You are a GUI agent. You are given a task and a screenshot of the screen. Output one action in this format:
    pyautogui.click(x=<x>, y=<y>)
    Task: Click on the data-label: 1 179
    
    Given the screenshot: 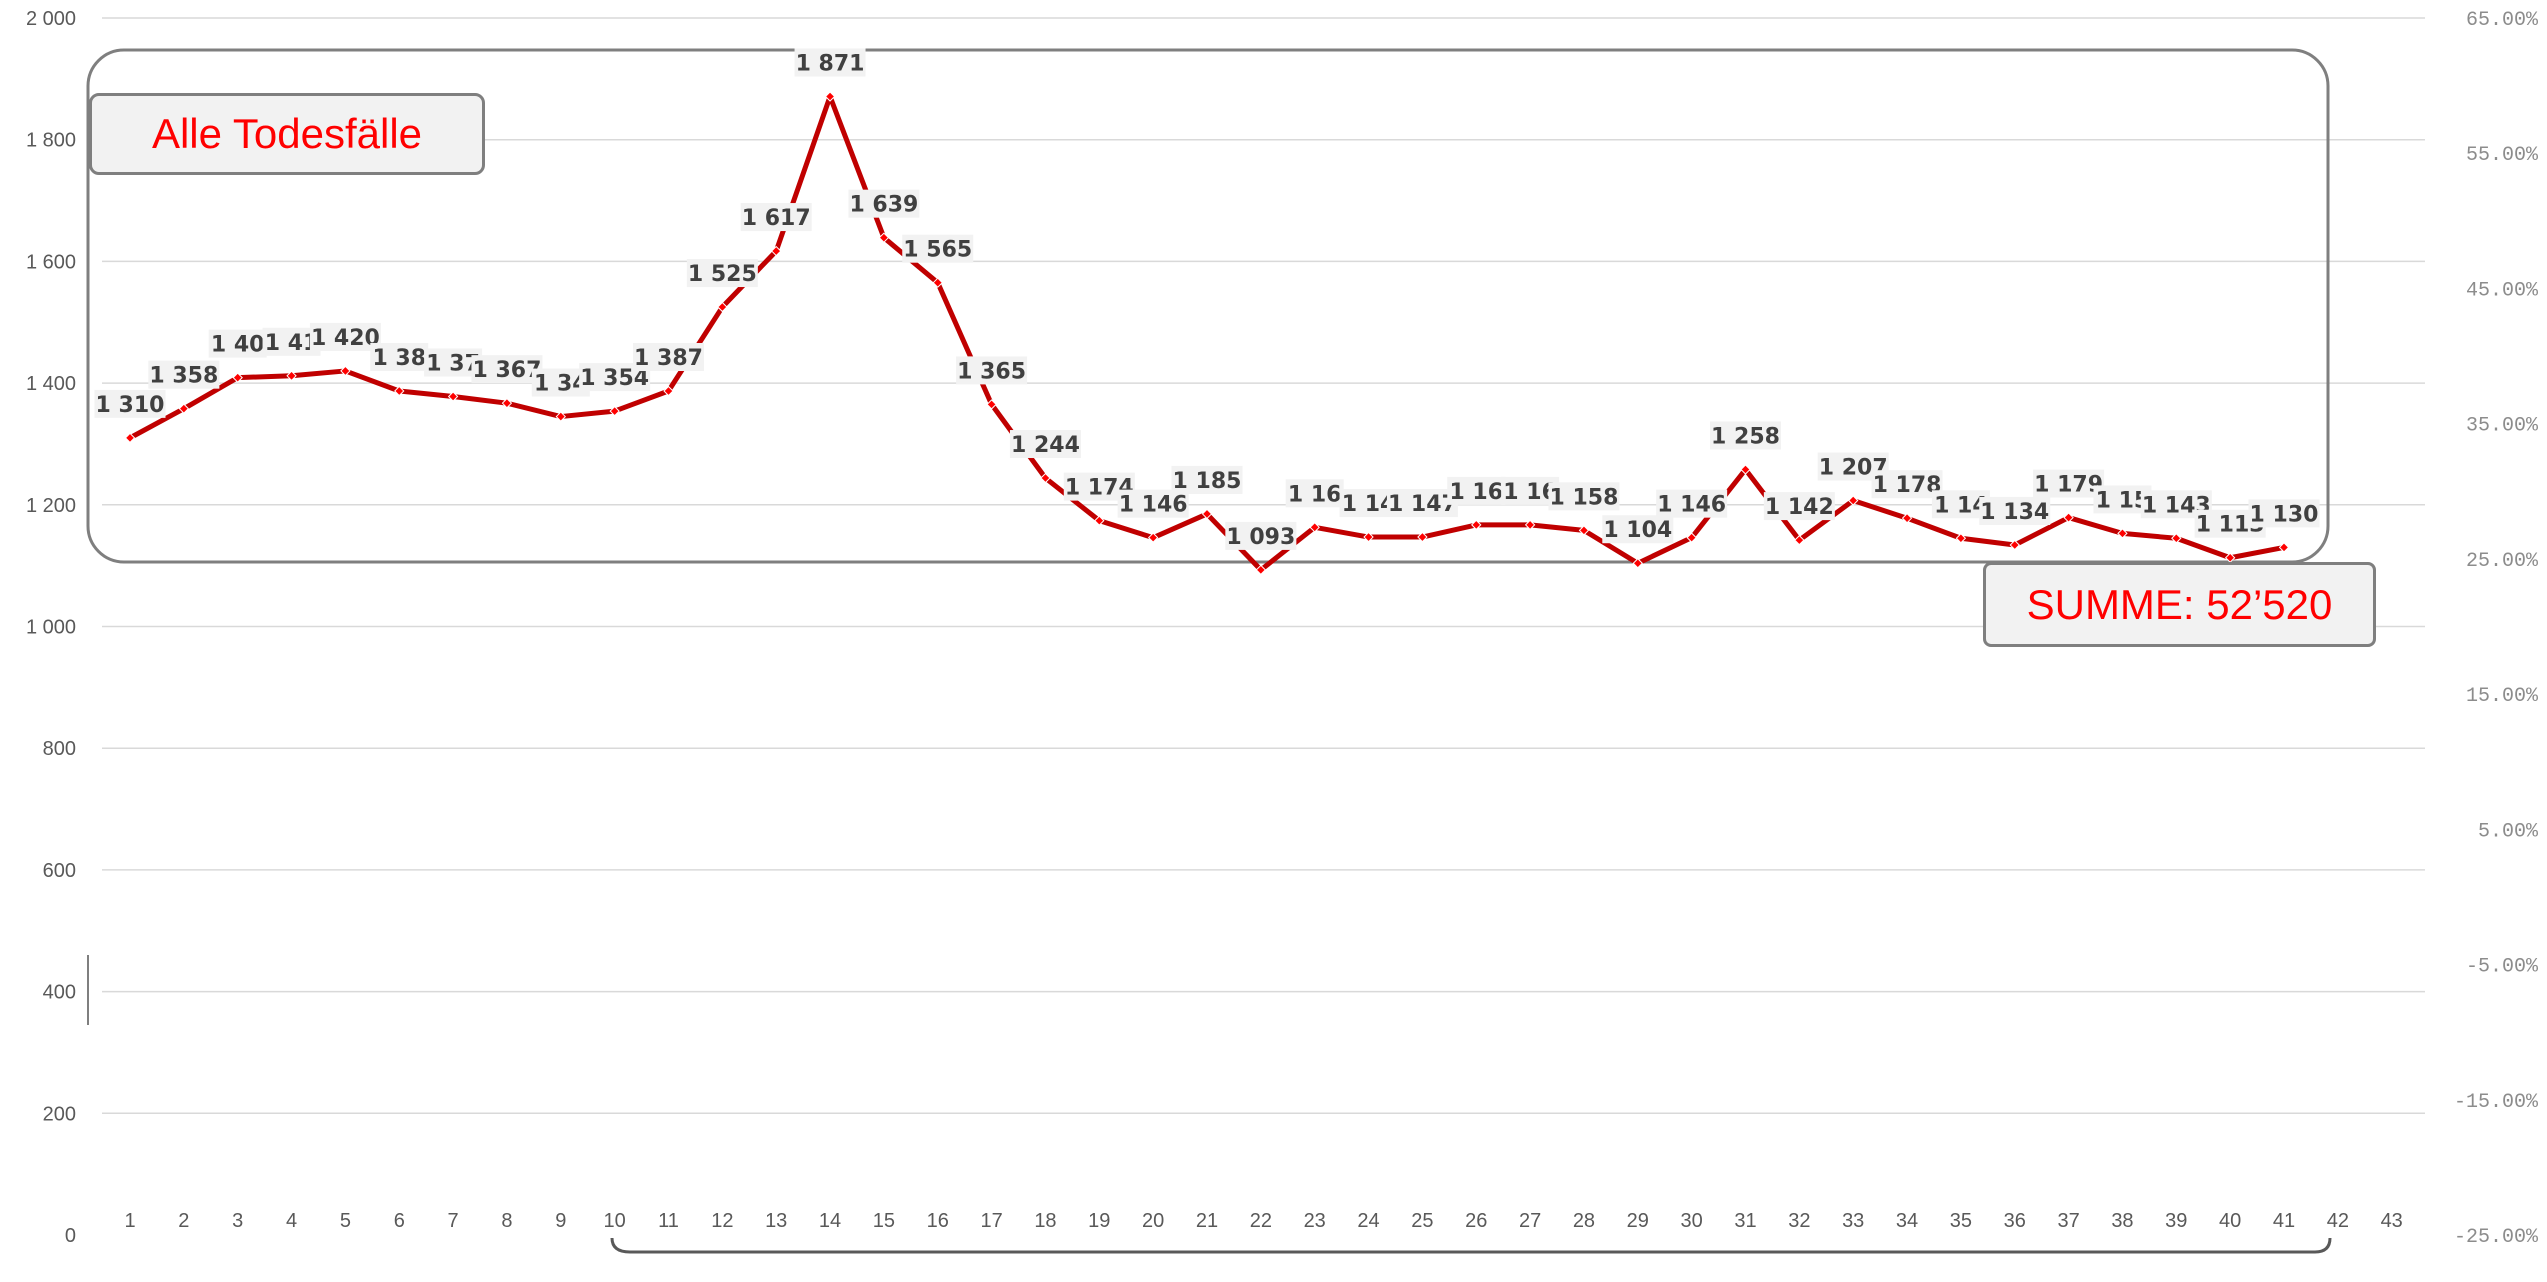 What is the action you would take?
    pyautogui.click(x=2068, y=485)
    